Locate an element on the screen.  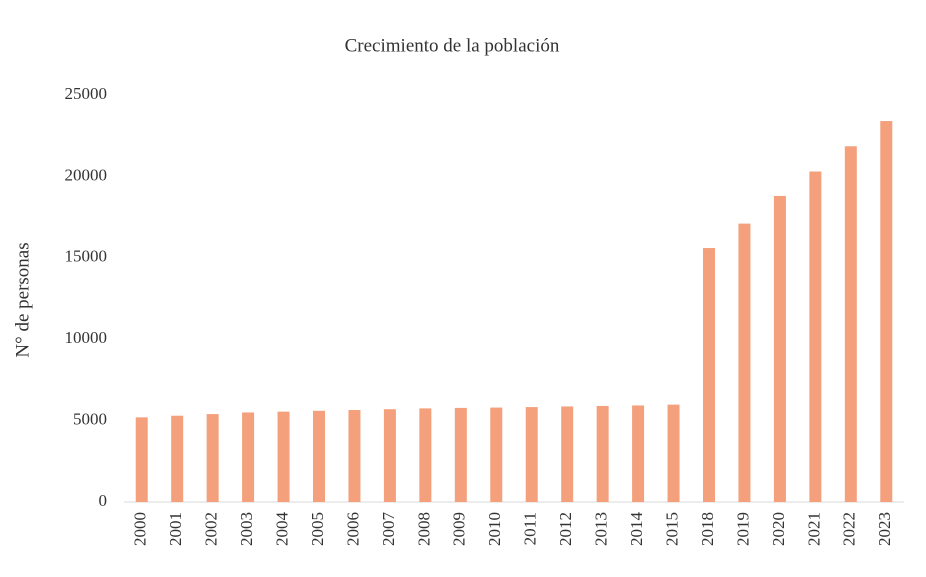
x-tick-label: 2008 is located at coordinates (423, 529).